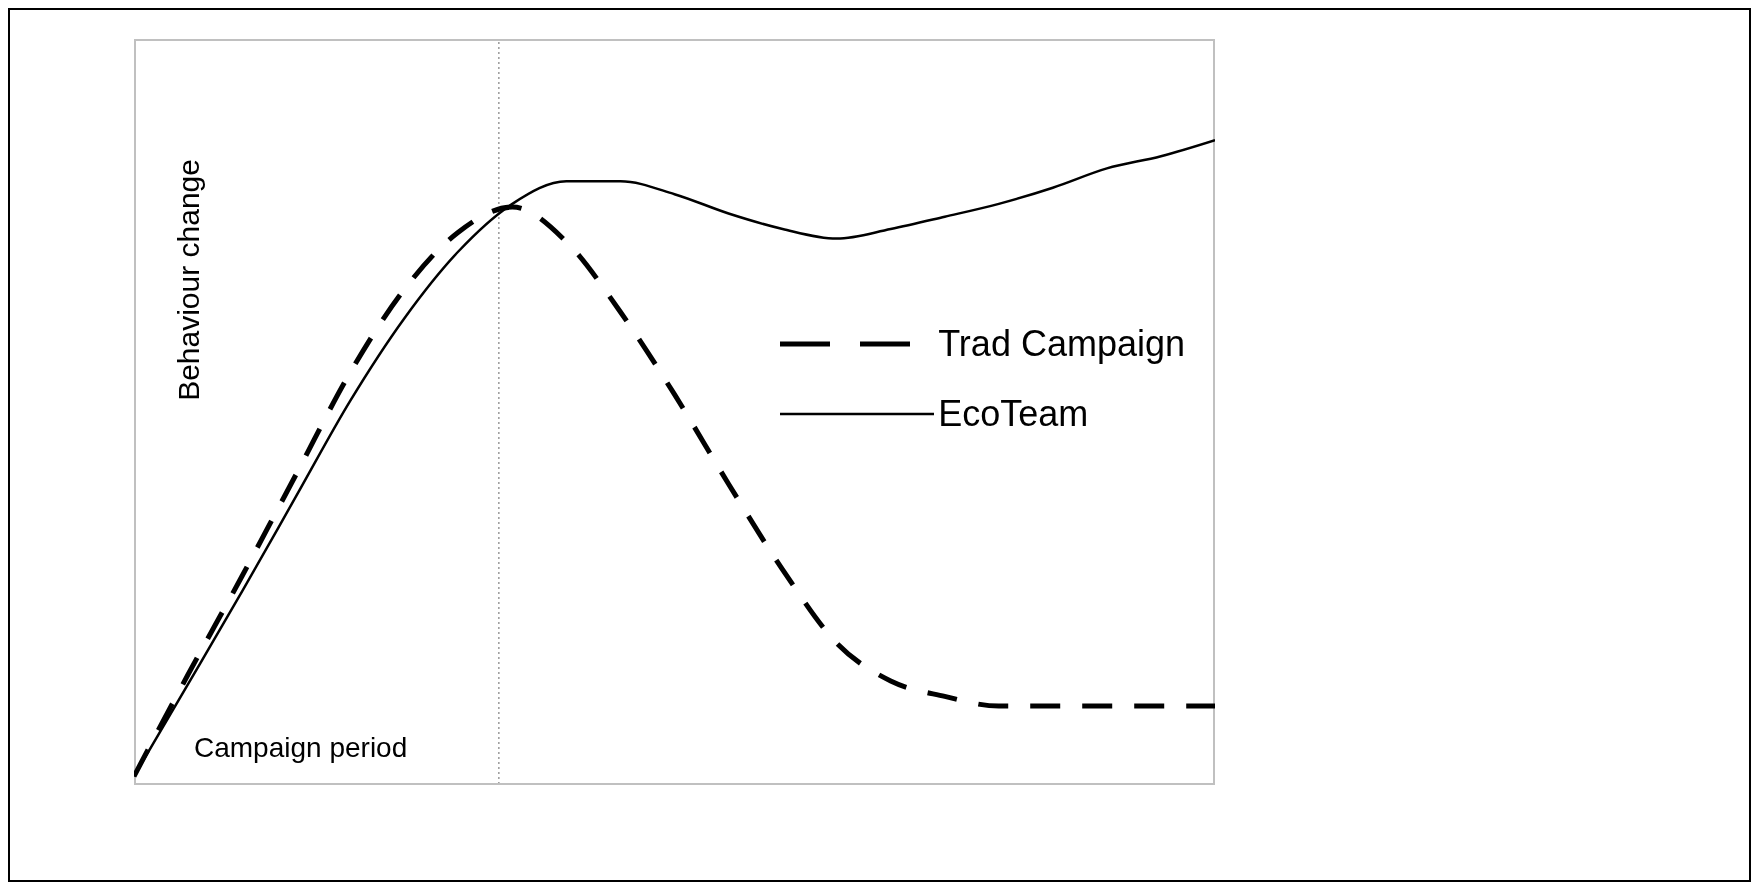 The height and width of the screenshot is (890, 1759). Describe the element at coordinates (189, 280) in the screenshot. I see `y-axis-title: Behaviour change` at that location.